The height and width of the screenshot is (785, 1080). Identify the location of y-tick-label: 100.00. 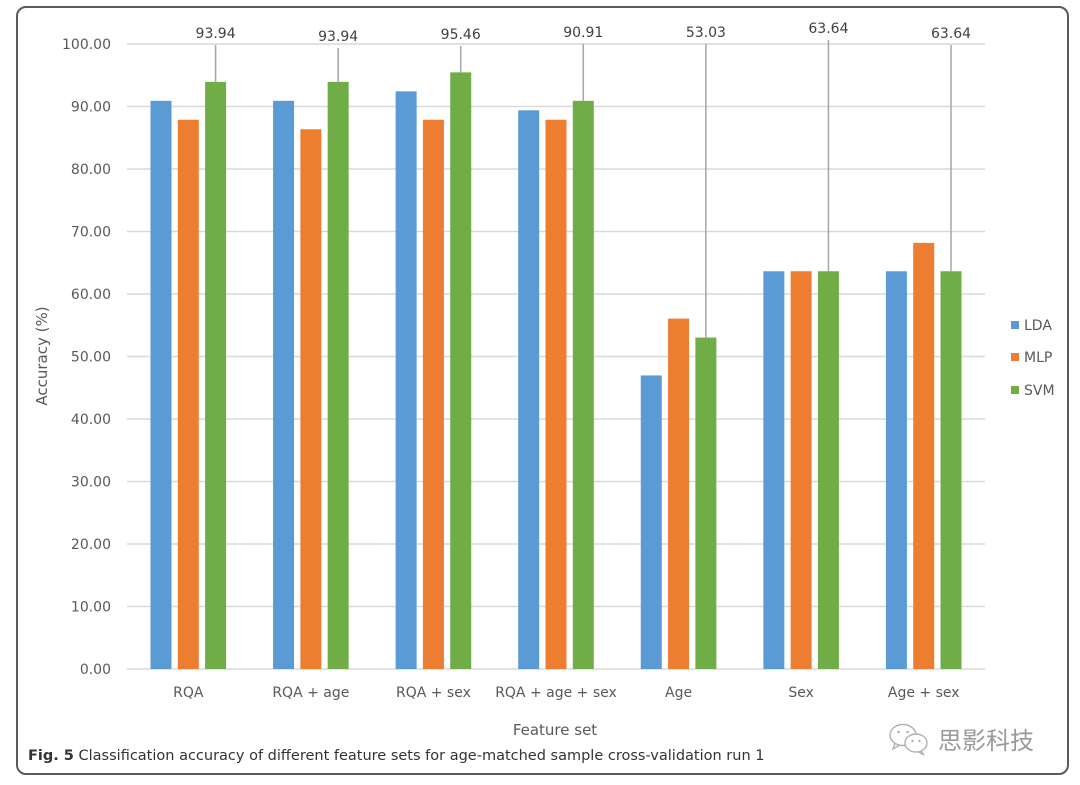
(86, 45).